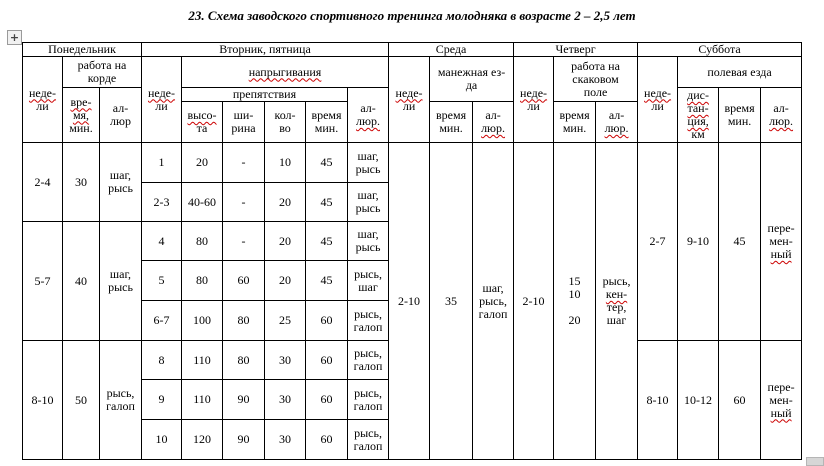 This screenshot has width=824, height=466. I want to click on cell-tue-width: 60, so click(243, 280).